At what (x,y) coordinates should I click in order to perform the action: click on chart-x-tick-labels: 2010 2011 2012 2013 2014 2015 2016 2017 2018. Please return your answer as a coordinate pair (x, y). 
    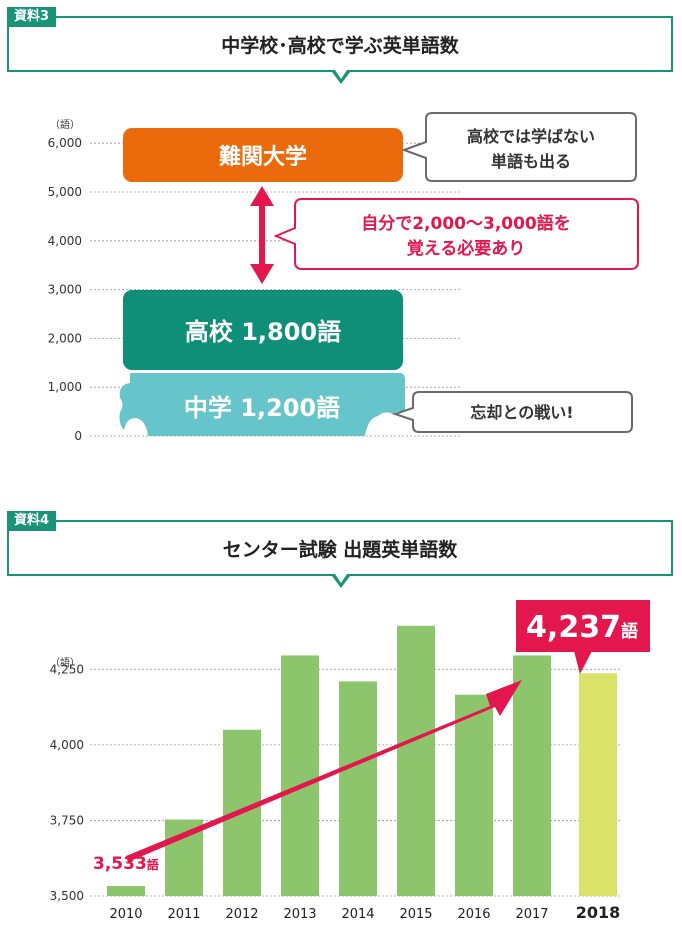
    Looking at the image, I should click on (364, 912).